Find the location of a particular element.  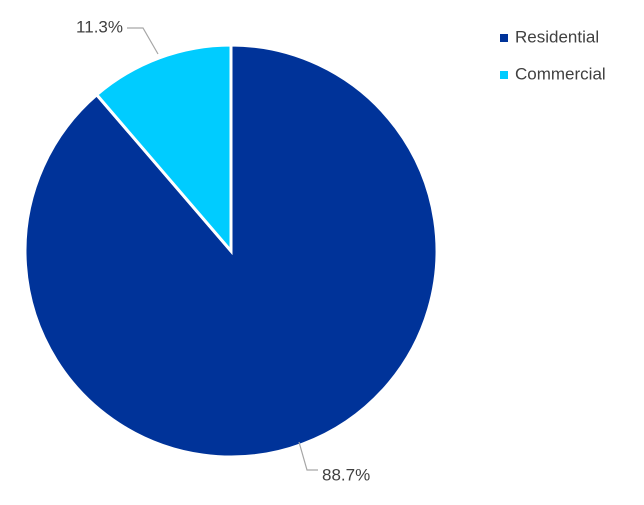

legend-swatch-commercial is located at coordinates (504, 75).